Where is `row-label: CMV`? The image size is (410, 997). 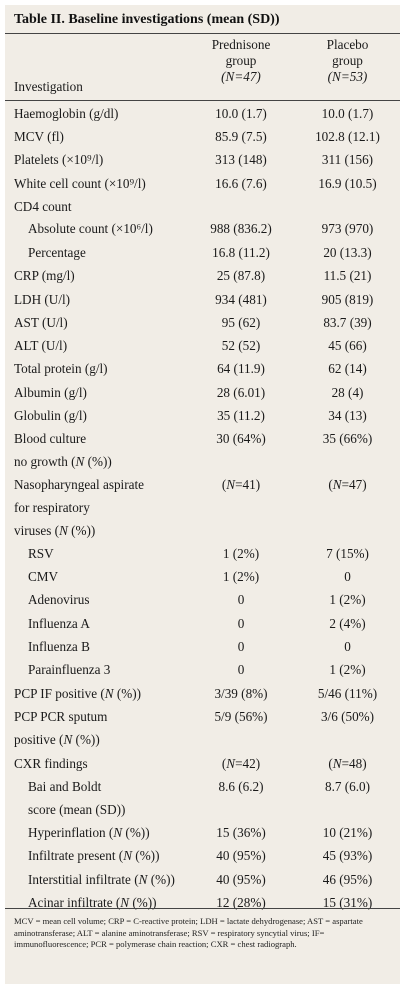
row-label: CMV is located at coordinates (43, 576).